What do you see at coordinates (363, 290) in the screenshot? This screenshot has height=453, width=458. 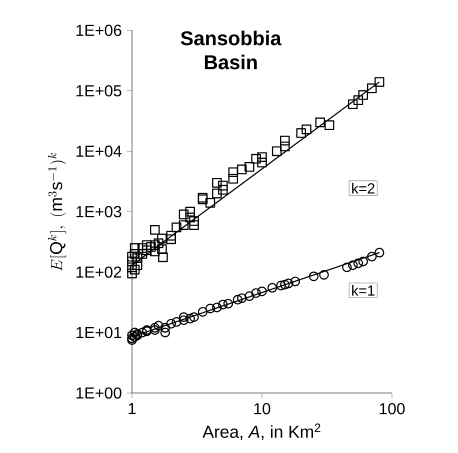 I see `annotation: k=1` at bounding box center [363, 290].